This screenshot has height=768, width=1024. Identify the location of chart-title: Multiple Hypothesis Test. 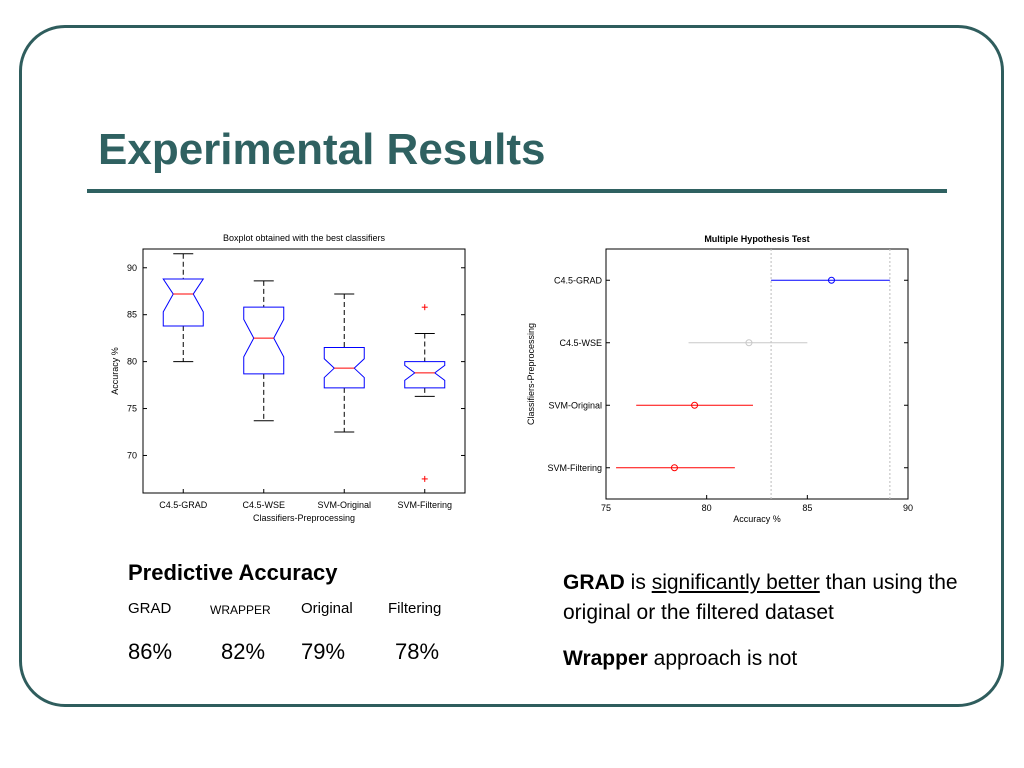
(756, 239).